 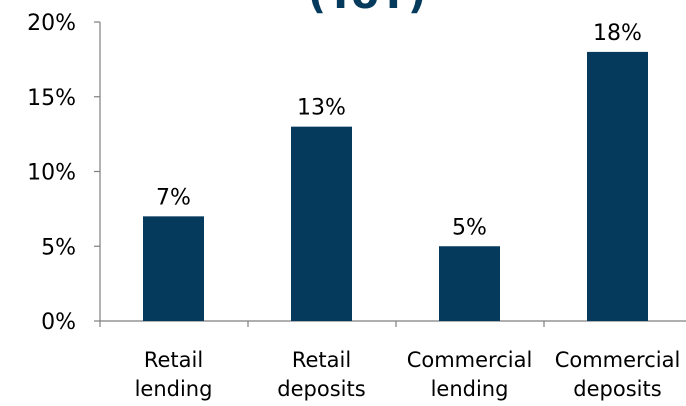 I want to click on data-label: 13%, so click(x=321, y=108).